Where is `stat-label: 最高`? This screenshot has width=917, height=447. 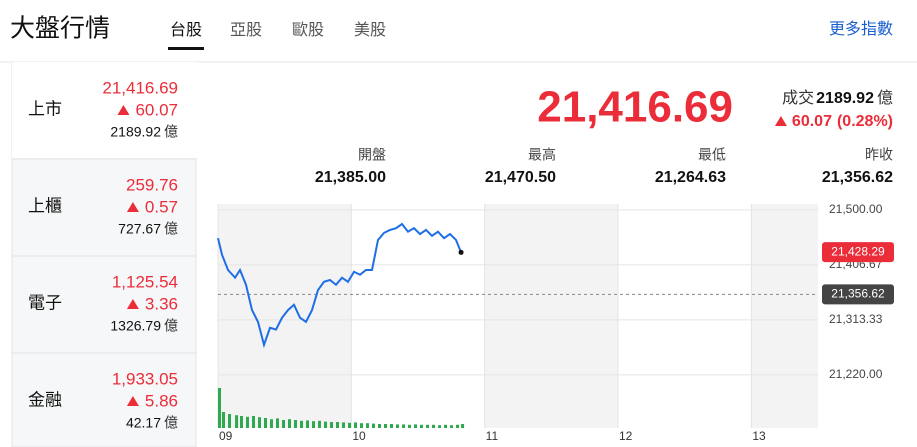
stat-label: 最高 is located at coordinates (542, 155).